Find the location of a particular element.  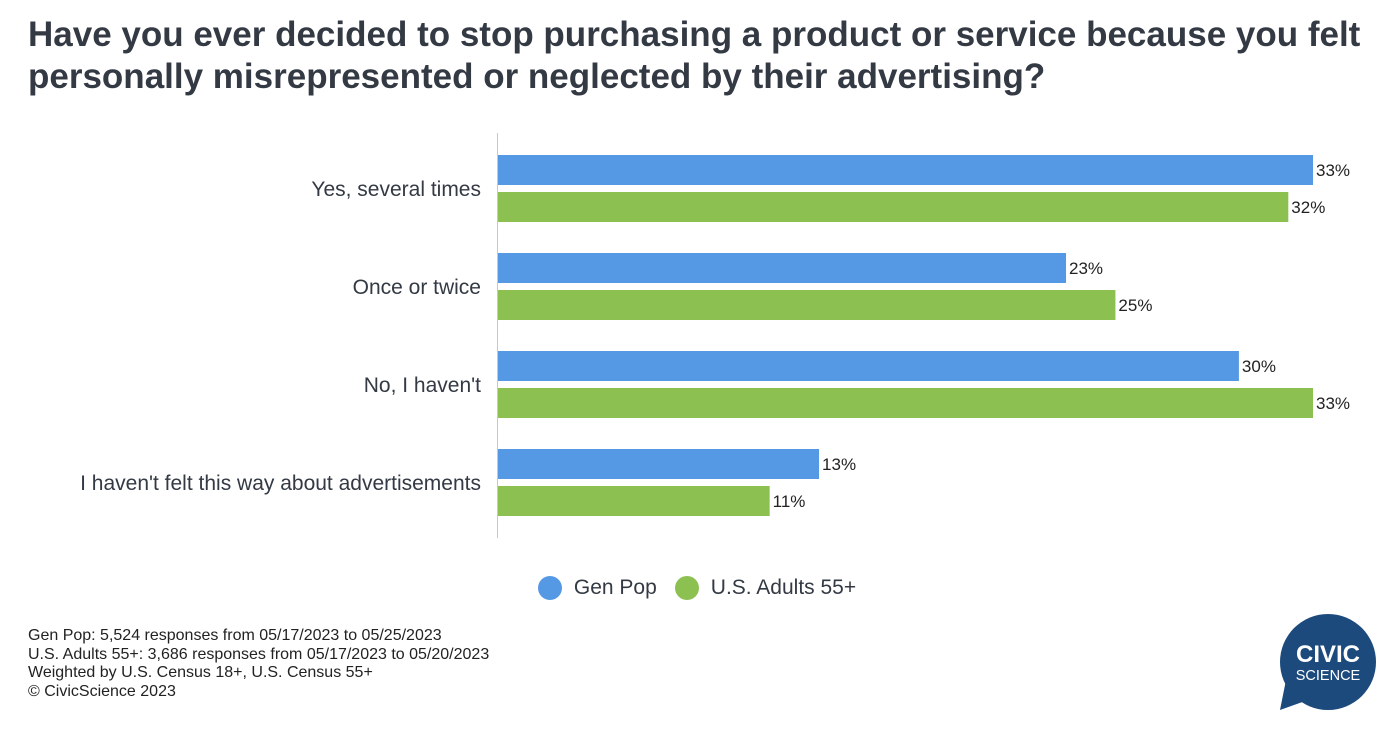

value-label-u-s-adults-55-no-i-haven-t: 33% is located at coordinates (1333, 403).